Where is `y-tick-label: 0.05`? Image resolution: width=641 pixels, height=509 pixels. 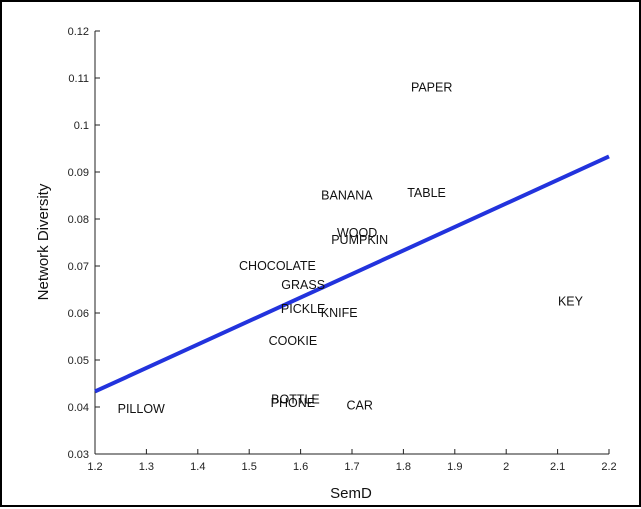
y-tick-label: 0.05 is located at coordinates (78, 361).